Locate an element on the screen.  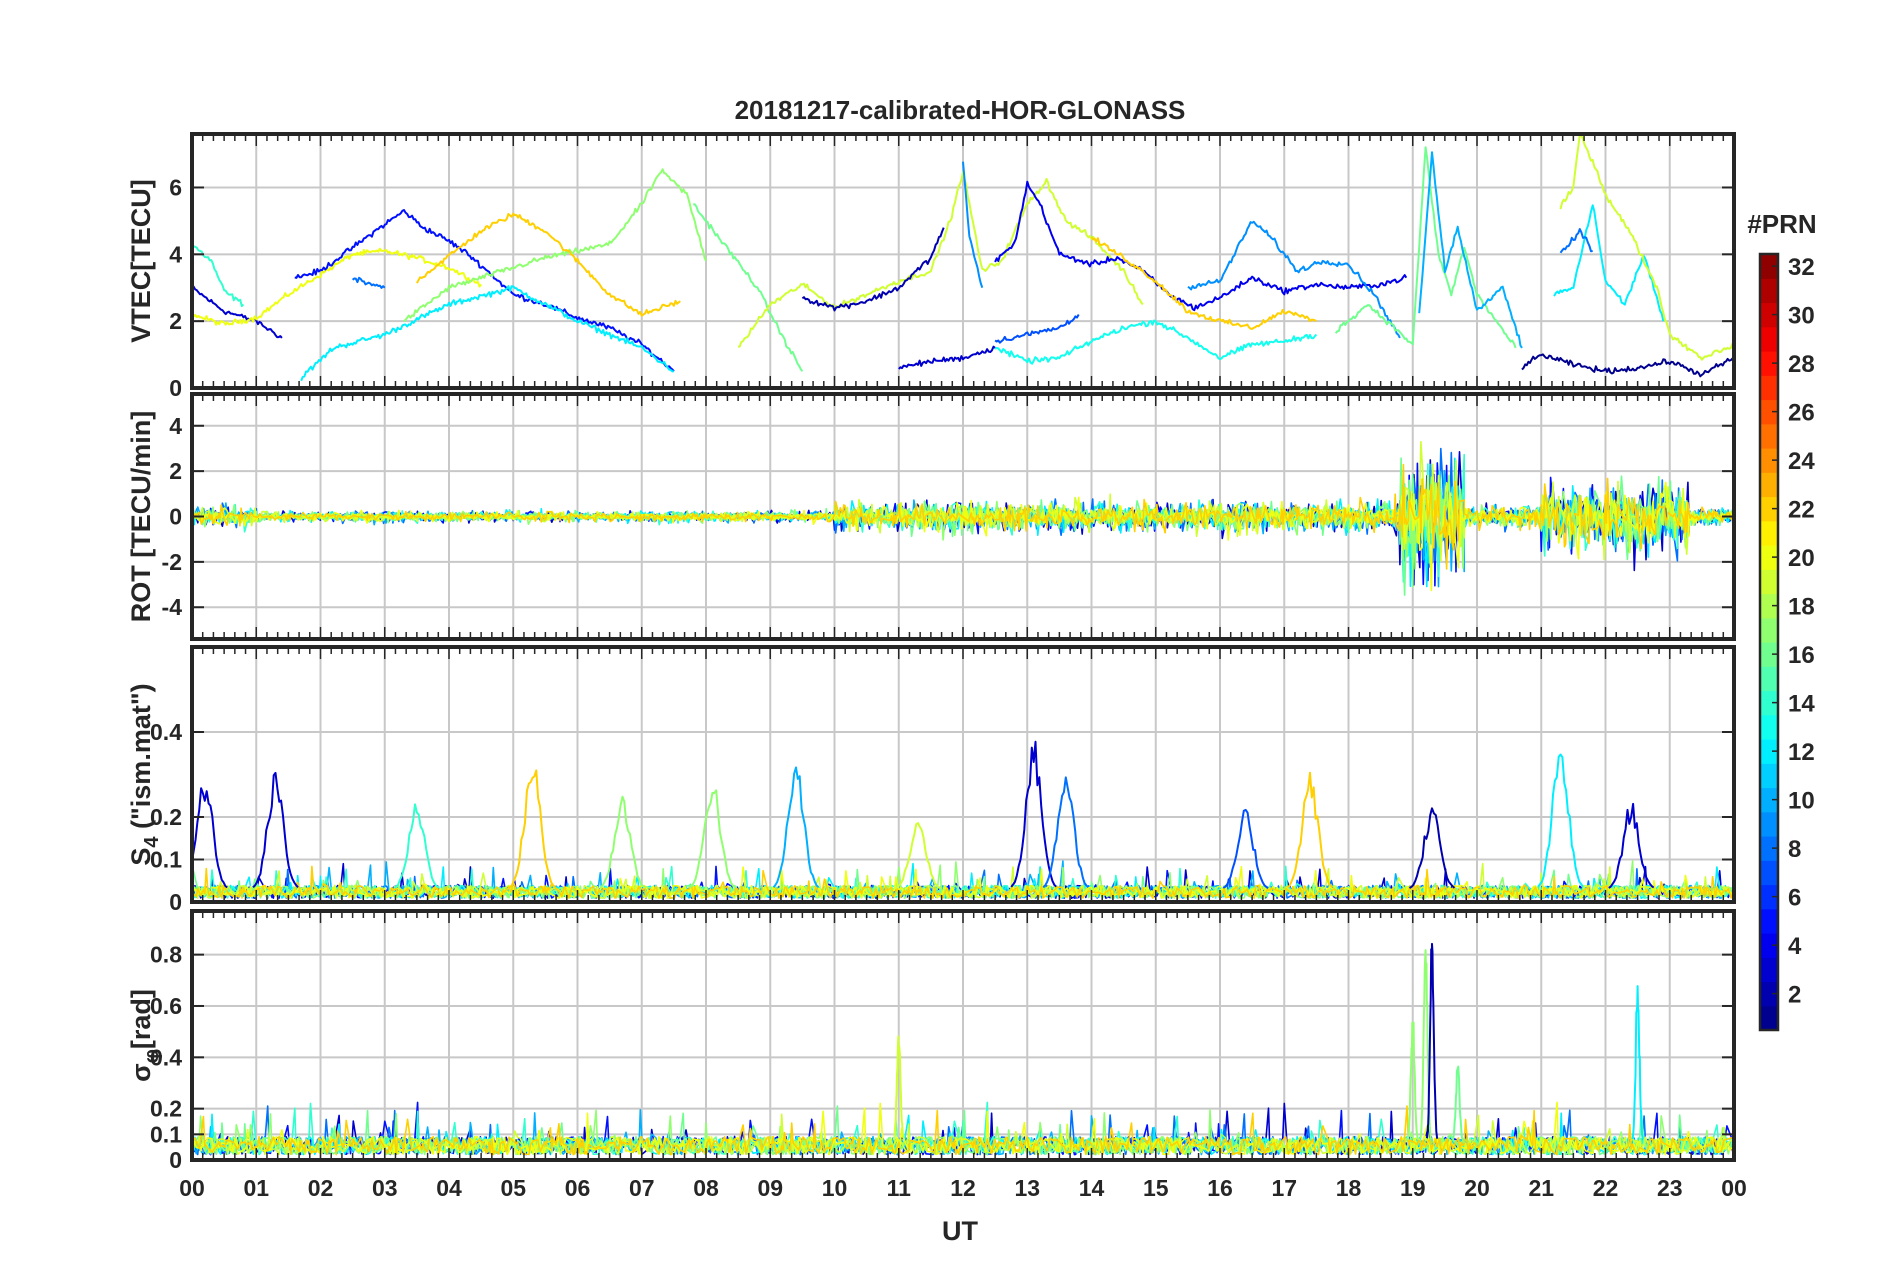
colorbar-tick-label: 26 is located at coordinates (1801, 413).